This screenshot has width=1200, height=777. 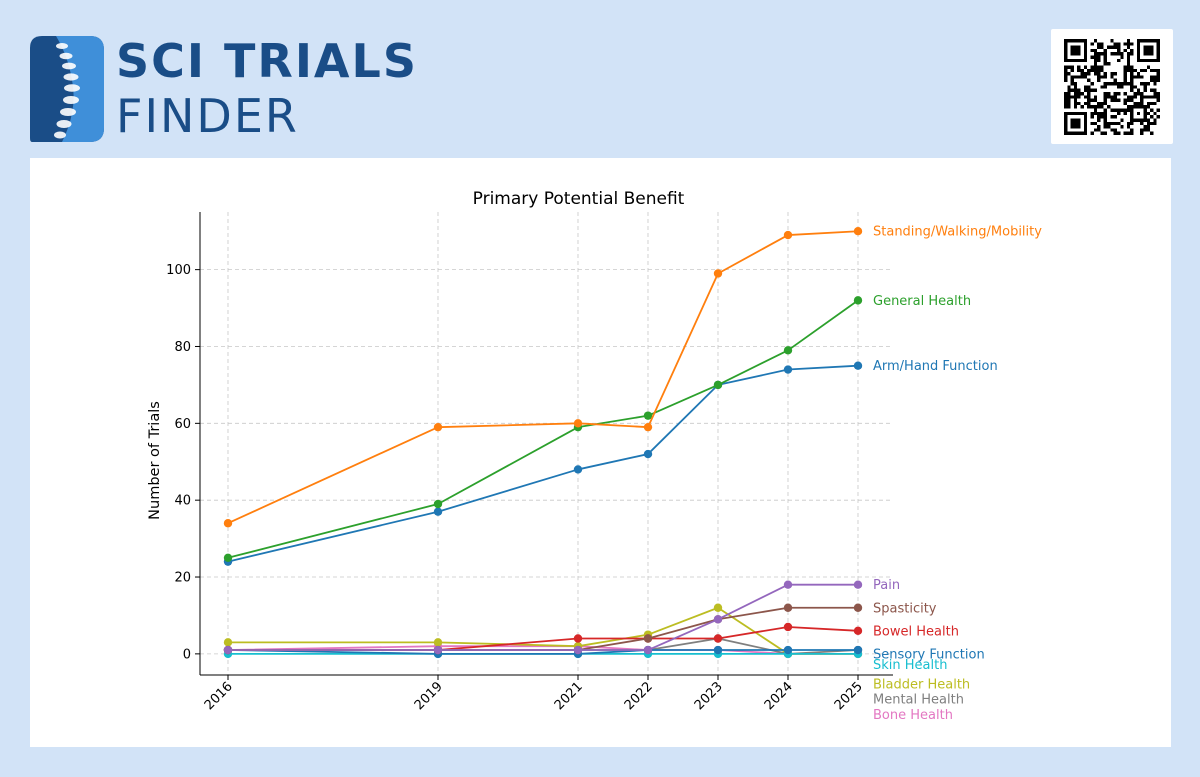 I want to click on series-label: Standing/Walking/Mobility, so click(x=957, y=232).